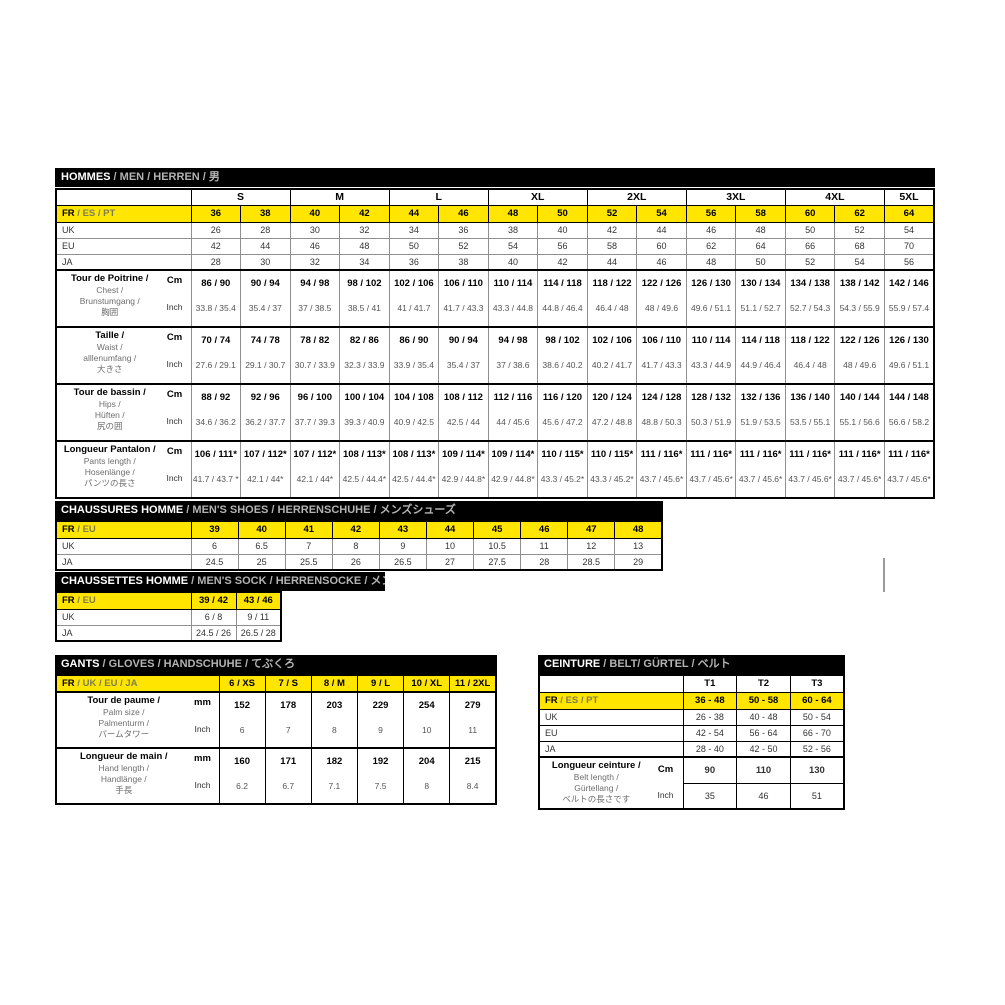  What do you see at coordinates (735, 197) in the screenshot?
I see `size-group-3xl: 3XL` at bounding box center [735, 197].